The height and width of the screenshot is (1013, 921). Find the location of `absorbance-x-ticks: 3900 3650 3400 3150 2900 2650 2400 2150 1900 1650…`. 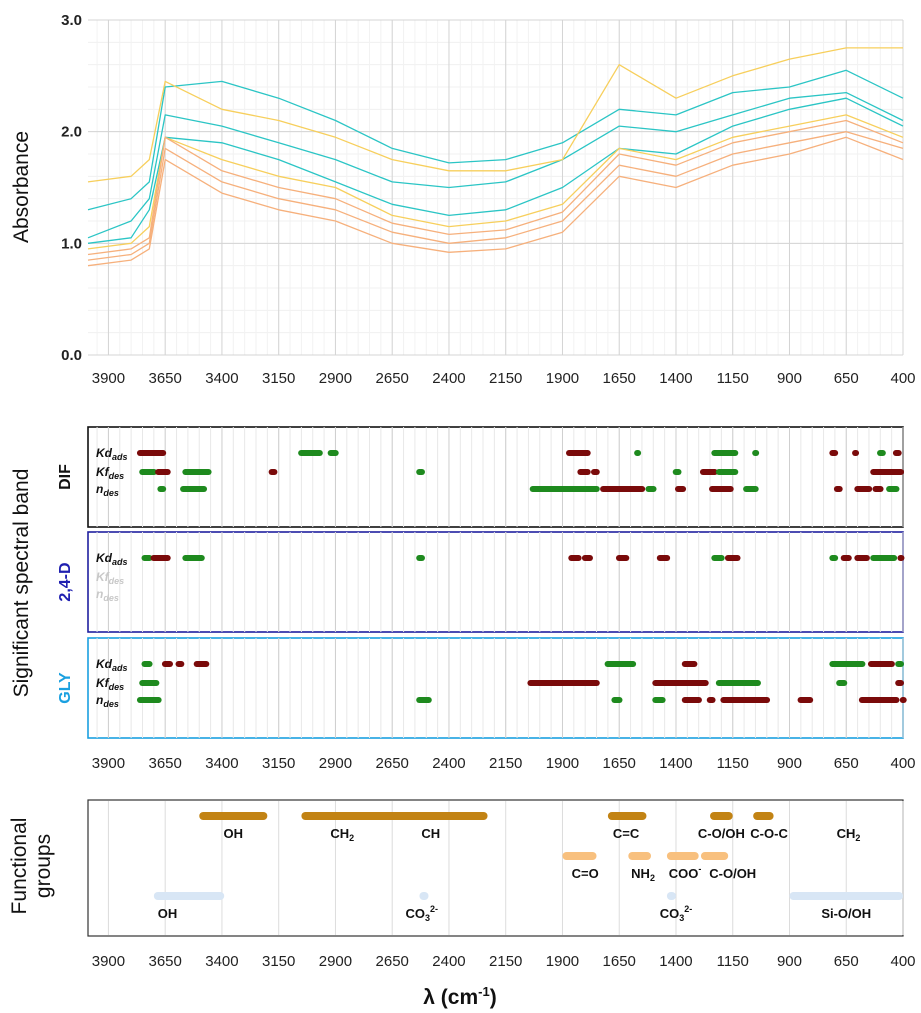

absorbance-x-ticks: 3900 3650 3400 3150 2900 2650 2400 2150 1900 1650… is located at coordinates (504, 378).